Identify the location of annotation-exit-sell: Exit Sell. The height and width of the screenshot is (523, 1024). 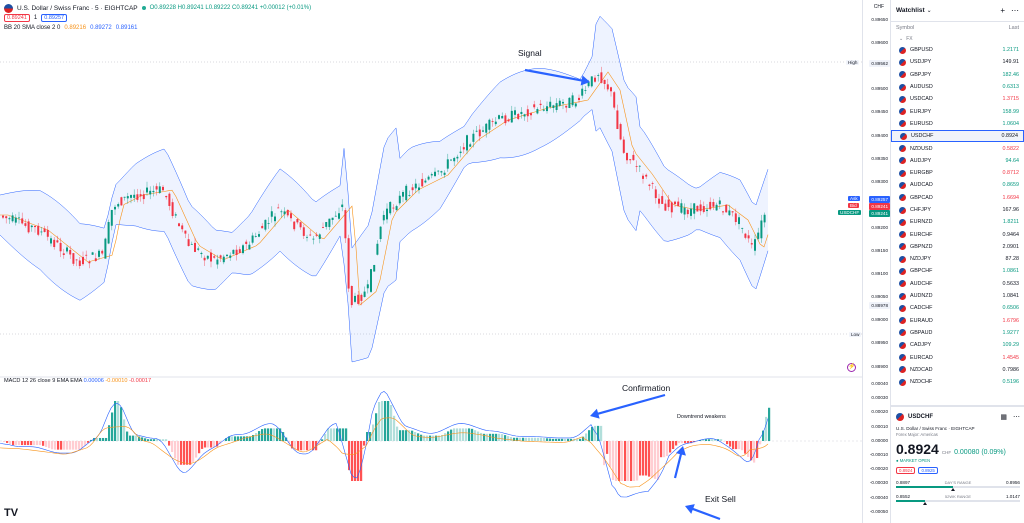
(720, 499).